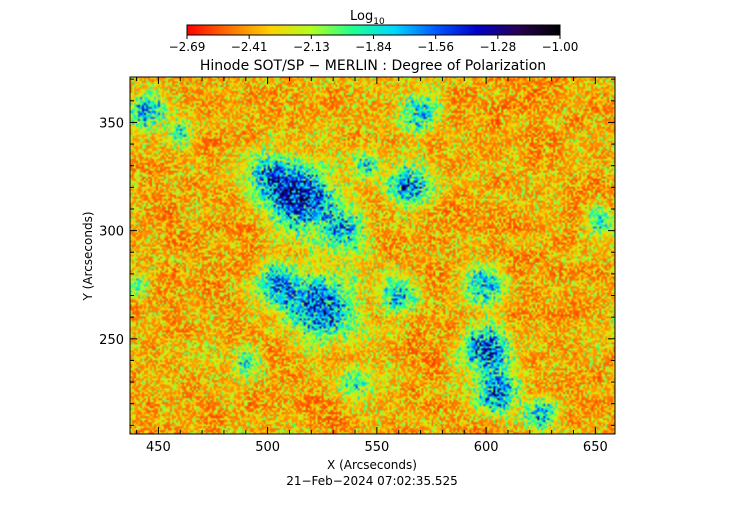  What do you see at coordinates (372, 465) in the screenshot?
I see `x-axis-label: X (Arcseconds)` at bounding box center [372, 465].